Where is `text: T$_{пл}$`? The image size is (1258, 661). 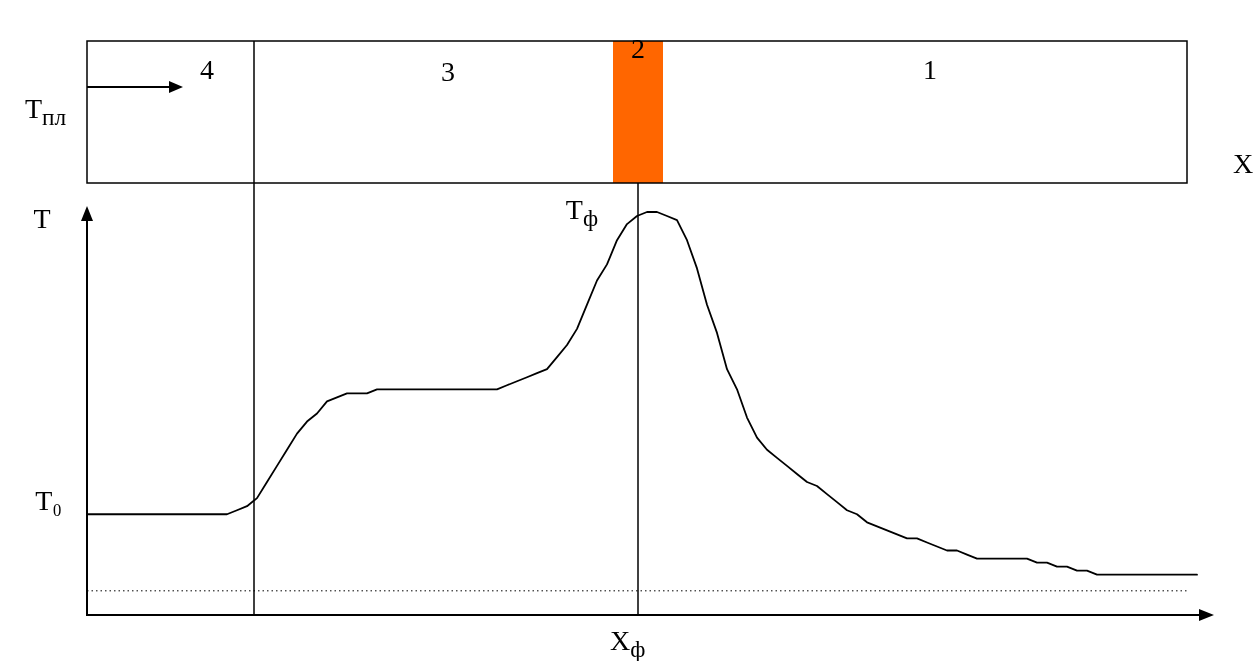
text: T$_{пл}$ is located at coordinates (46, 111).